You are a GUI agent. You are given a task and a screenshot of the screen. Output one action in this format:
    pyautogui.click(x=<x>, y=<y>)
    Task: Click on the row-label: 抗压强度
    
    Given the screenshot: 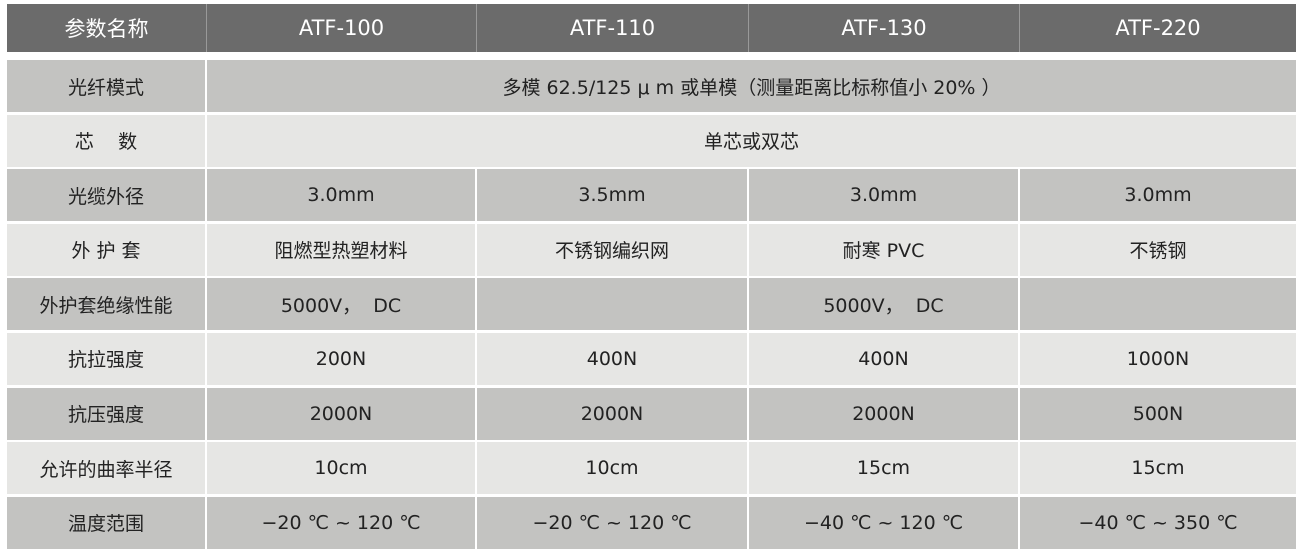 What is the action you would take?
    pyautogui.click(x=107, y=413)
    